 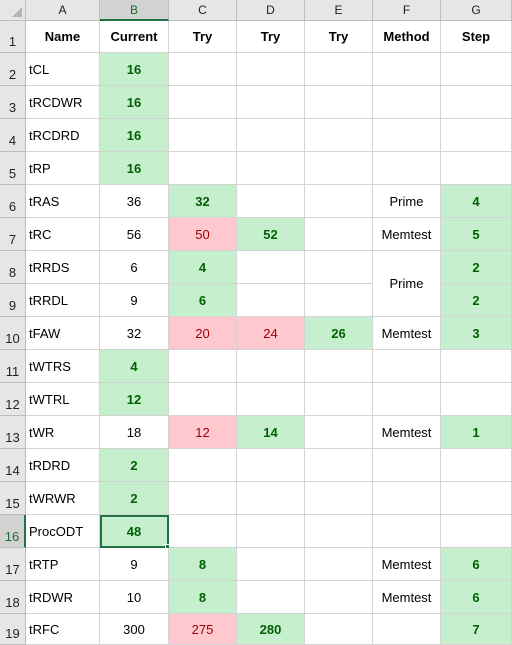 I want to click on cell-b7: 56, so click(x=134, y=234).